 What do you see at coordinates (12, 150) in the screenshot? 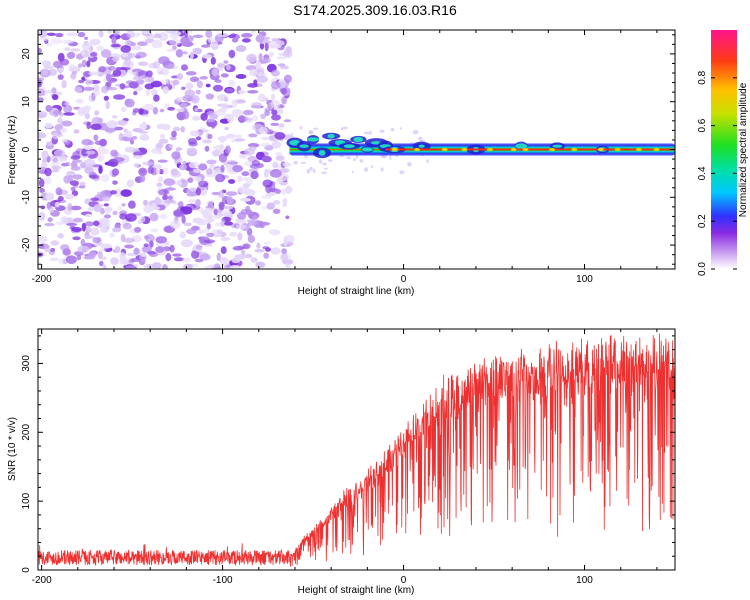
I see `spectrogram-y-axis-label: Frequency (Hz)` at bounding box center [12, 150].